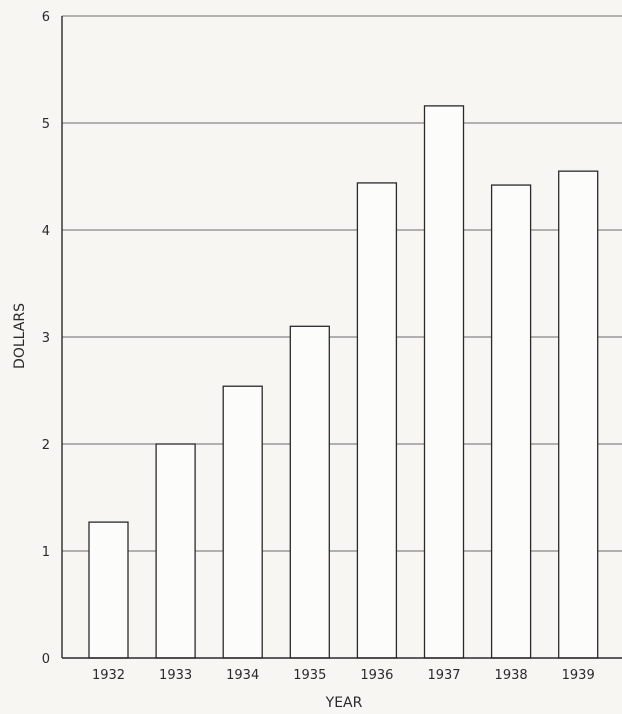  Describe the element at coordinates (46, 17) in the screenshot. I see `y-tick-label: 6` at that location.